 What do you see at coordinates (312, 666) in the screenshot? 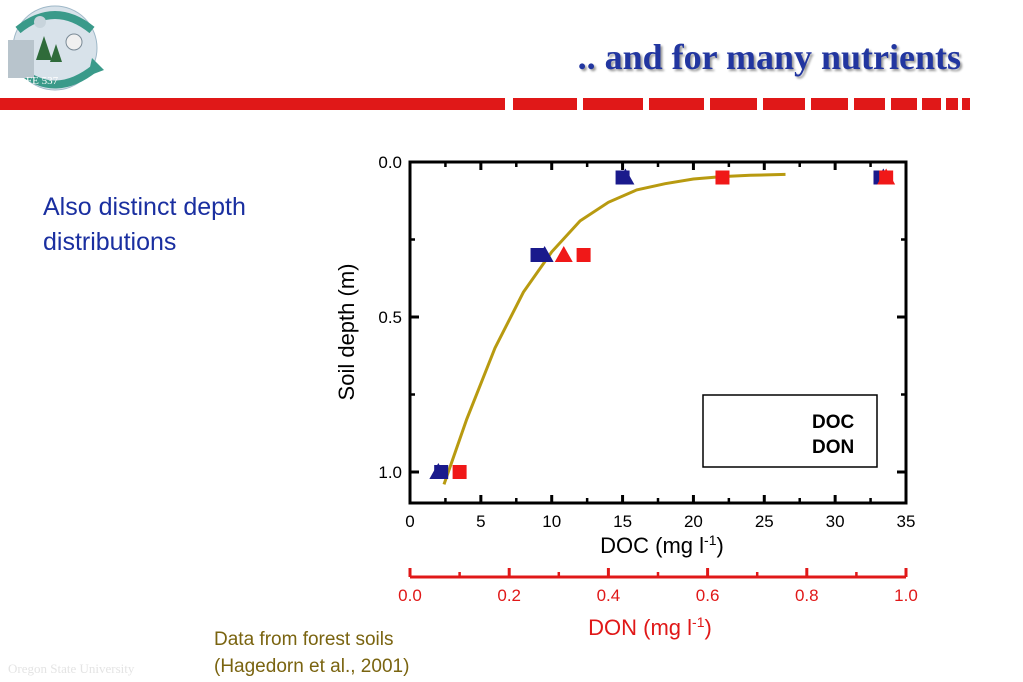
I see `caption-line: (Hagedorn et al., 2001)` at bounding box center [312, 666].